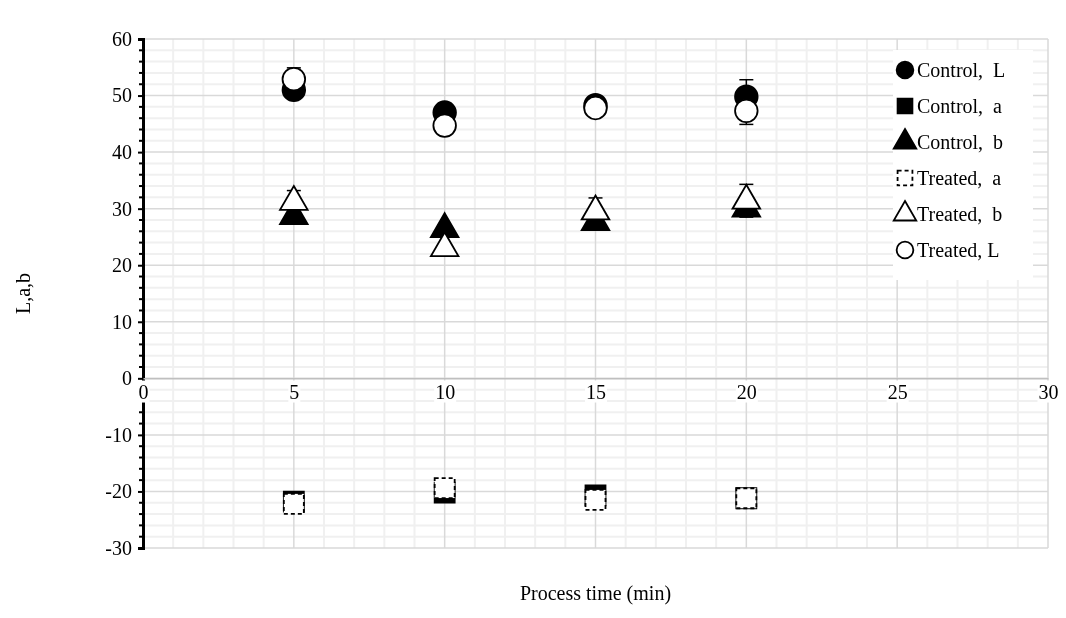  Describe the element at coordinates (294, 391) in the screenshot. I see `x-tick-label: 5` at that location.